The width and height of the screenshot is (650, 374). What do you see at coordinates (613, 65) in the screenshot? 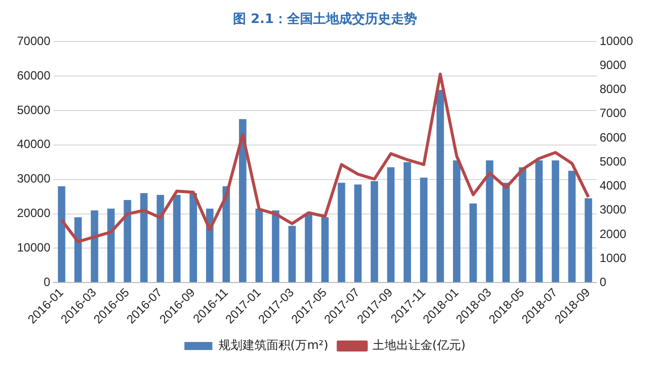
I see `y2-tick-label: 9000` at bounding box center [613, 65].